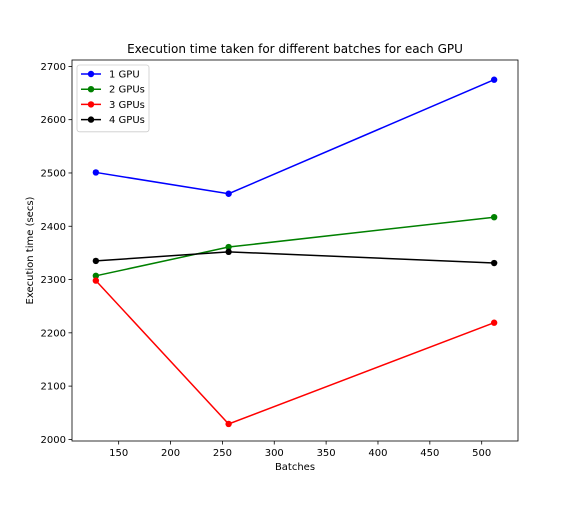 This screenshot has height=508, width=576. Describe the element at coordinates (300, 450) in the screenshot. I see `x-axis-ticks: 150 200 250 300 350 400 450 500` at that location.